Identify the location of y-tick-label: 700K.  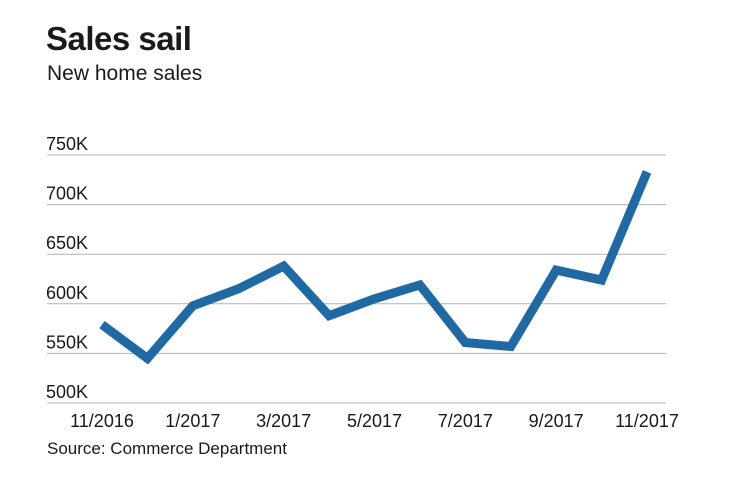
(67, 194).